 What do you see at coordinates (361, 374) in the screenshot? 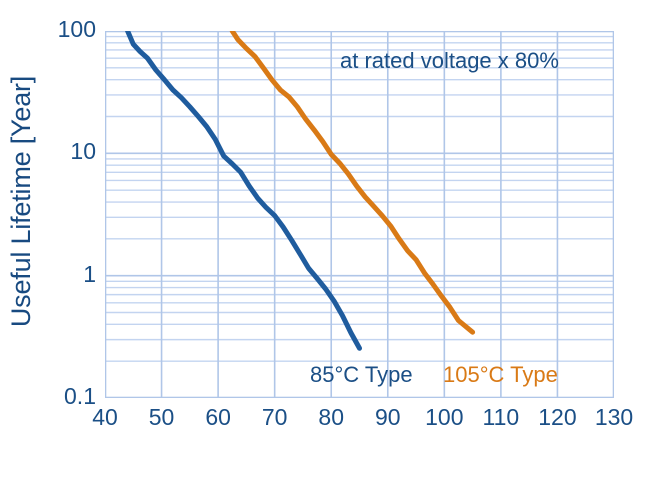
I see `legend-label-85c: 85°C Type` at bounding box center [361, 374].